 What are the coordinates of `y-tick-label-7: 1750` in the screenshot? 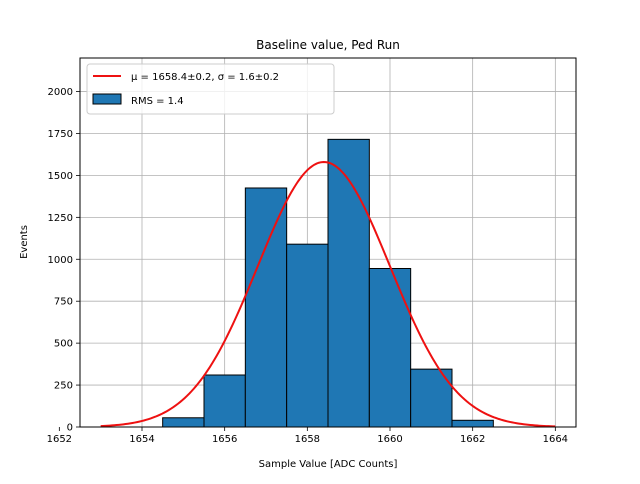 It's located at (60, 134).